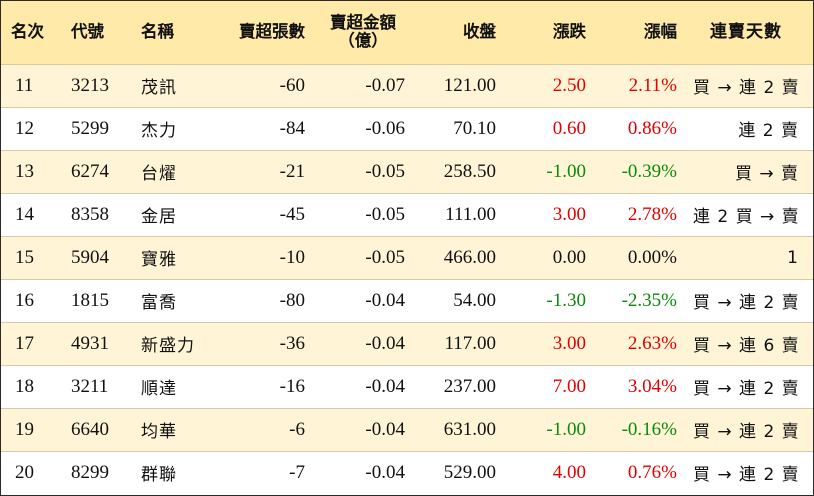 The width and height of the screenshot is (814, 496). I want to click on cell-change-pct: 0.76%, so click(639, 472).